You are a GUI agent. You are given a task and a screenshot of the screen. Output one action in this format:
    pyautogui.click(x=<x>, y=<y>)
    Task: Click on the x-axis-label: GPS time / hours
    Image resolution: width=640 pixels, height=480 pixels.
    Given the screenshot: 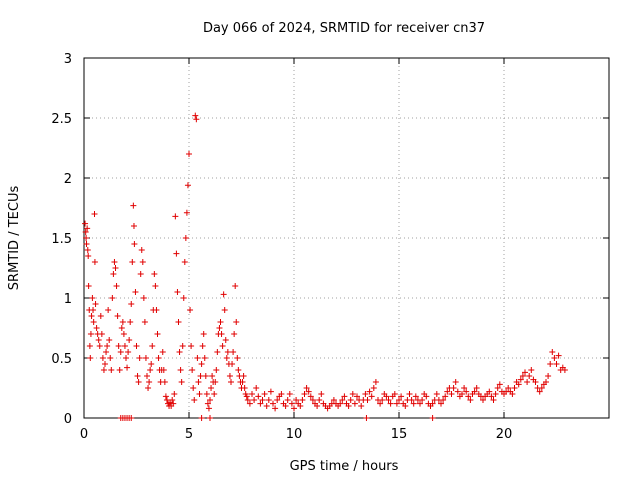 What is the action you would take?
    pyautogui.click(x=344, y=466)
    